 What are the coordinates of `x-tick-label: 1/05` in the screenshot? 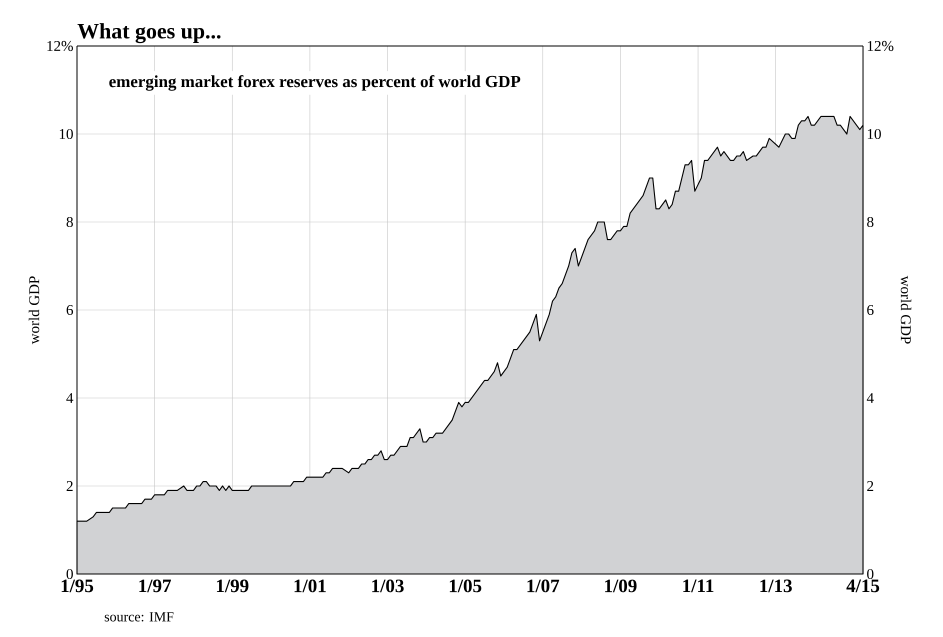 It's located at (466, 586).